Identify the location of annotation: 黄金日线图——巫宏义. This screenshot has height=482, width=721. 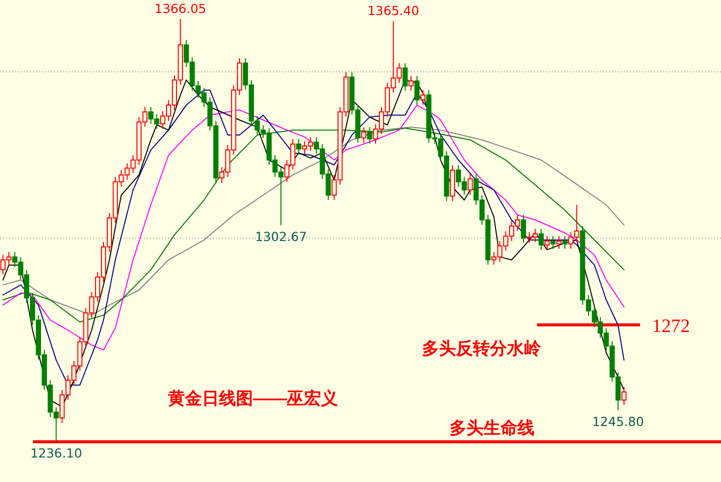
(252, 398).